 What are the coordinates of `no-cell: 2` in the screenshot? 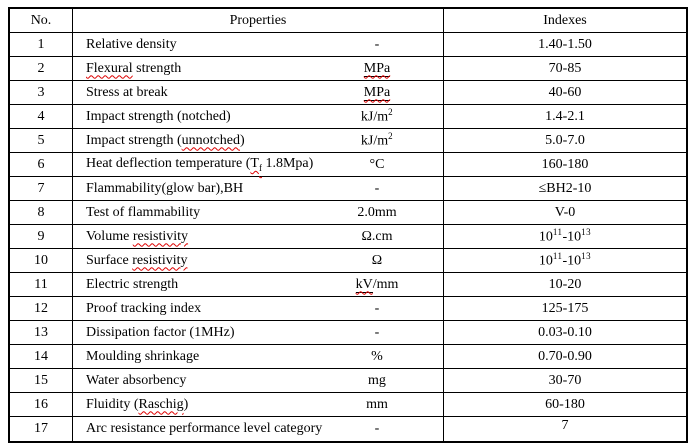 It's located at (41, 68).